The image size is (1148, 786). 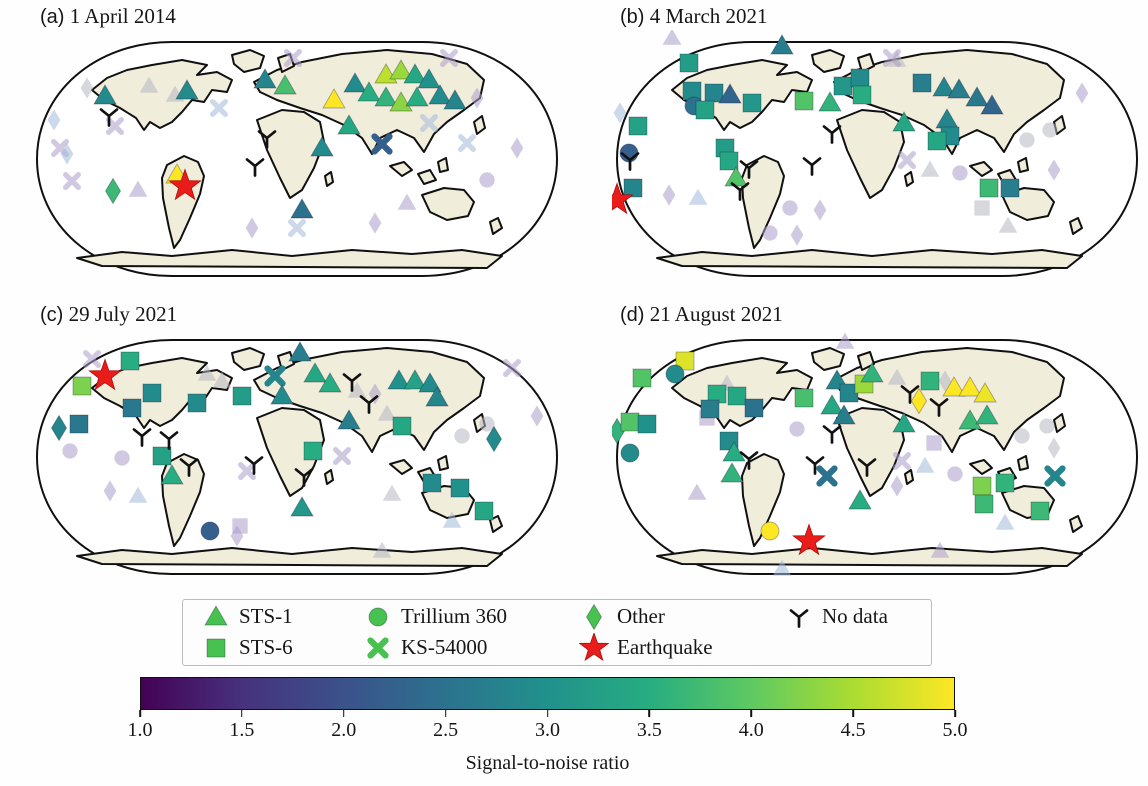 I want to click on panel-a-label: (a), so click(x=52, y=17).